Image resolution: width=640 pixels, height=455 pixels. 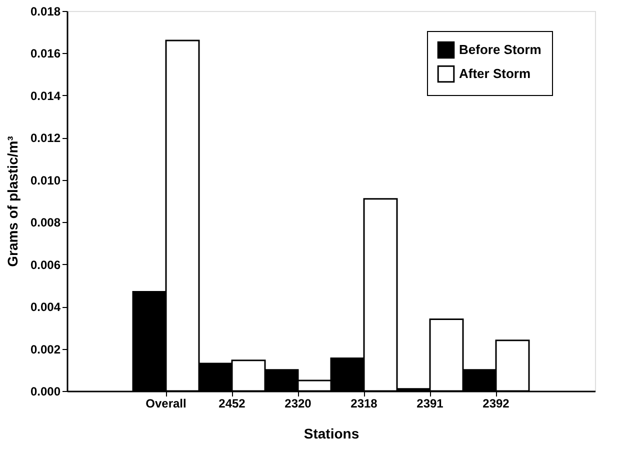 What do you see at coordinates (364, 403) in the screenshot?
I see `x-tick-label: 2318` at bounding box center [364, 403].